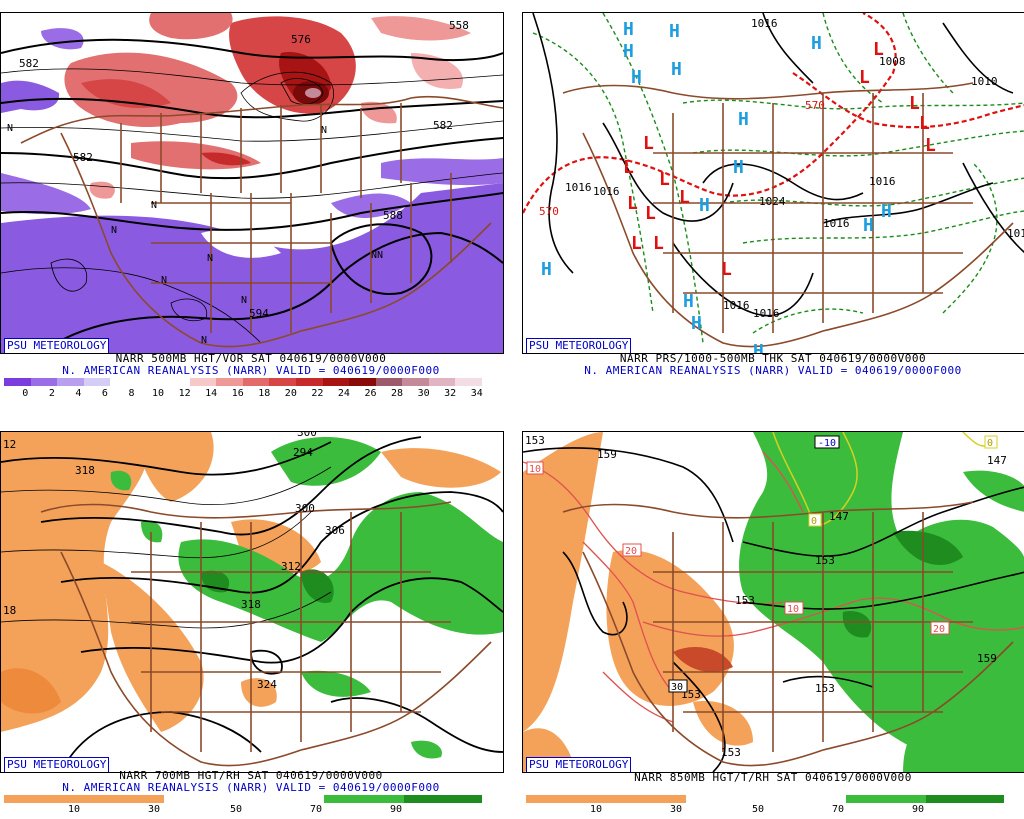  Describe the element at coordinates (459, 25) in the screenshot. I see `contour-label: 558` at that location.